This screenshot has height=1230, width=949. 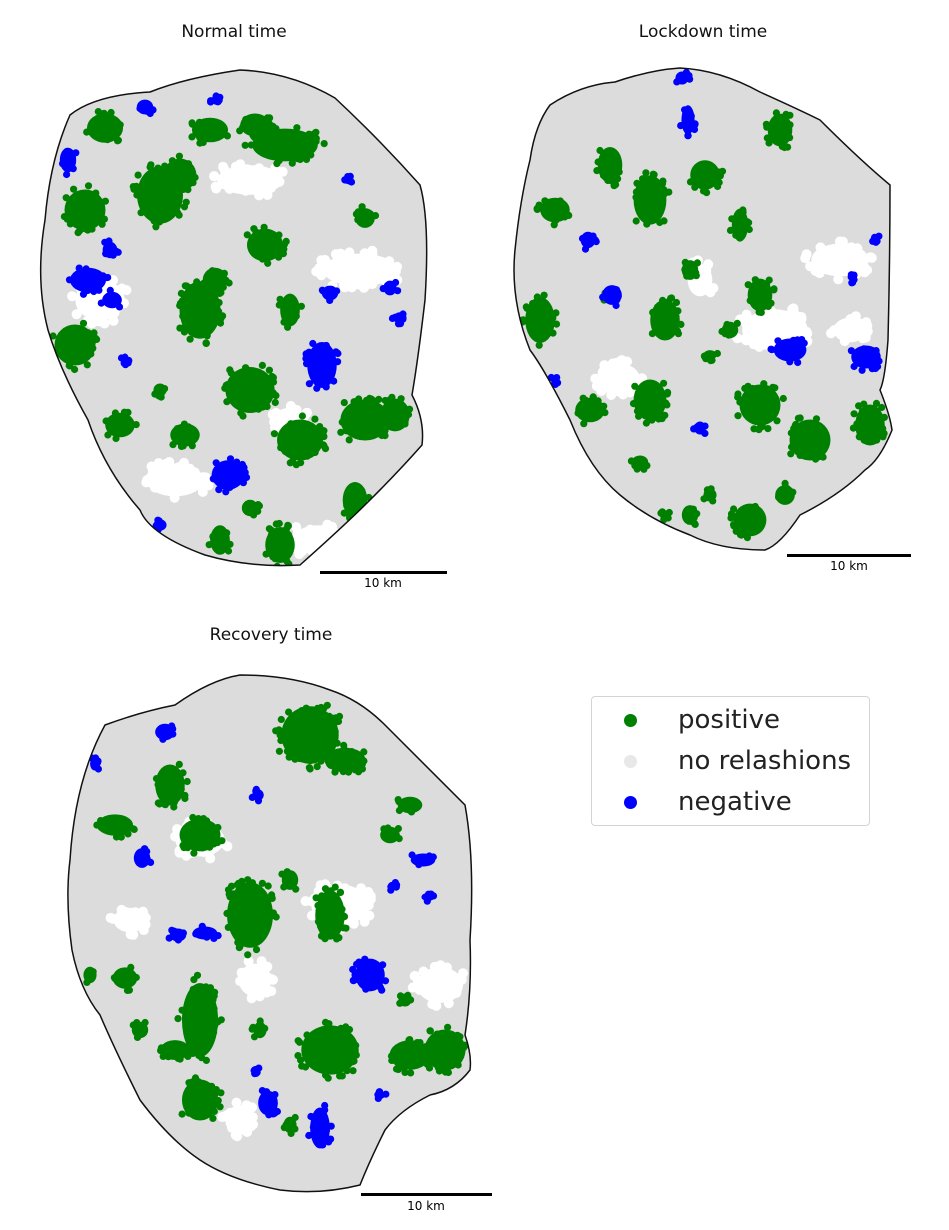 I want to click on legend-marker-neutral, so click(x=630, y=761).